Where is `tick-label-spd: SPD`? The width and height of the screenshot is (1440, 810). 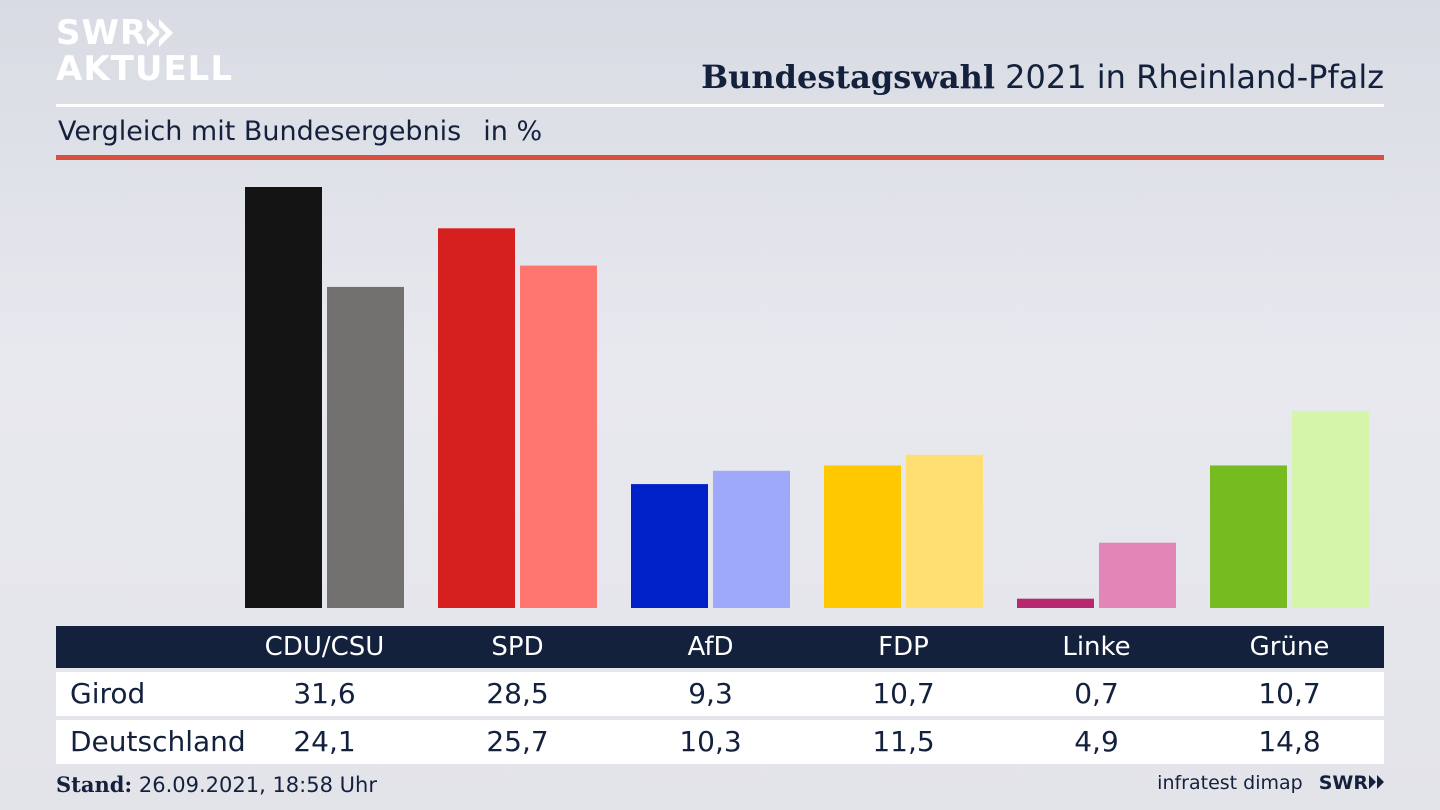 tick-label-spd: SPD is located at coordinates (517, 647).